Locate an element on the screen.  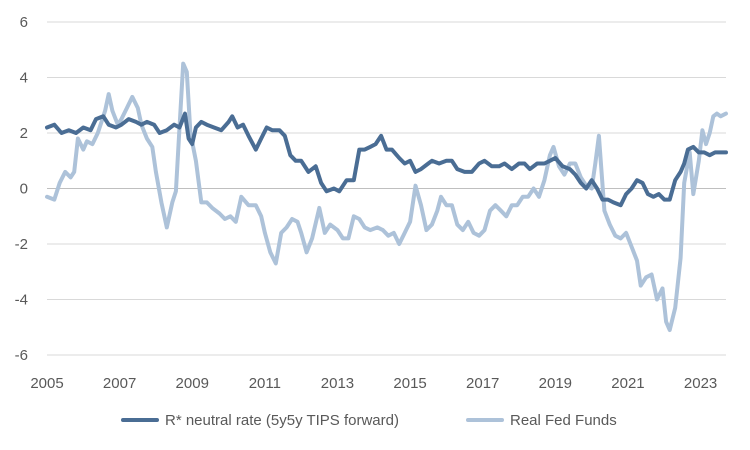
legend-label-1: Real Fed Funds is located at coordinates (563, 420).